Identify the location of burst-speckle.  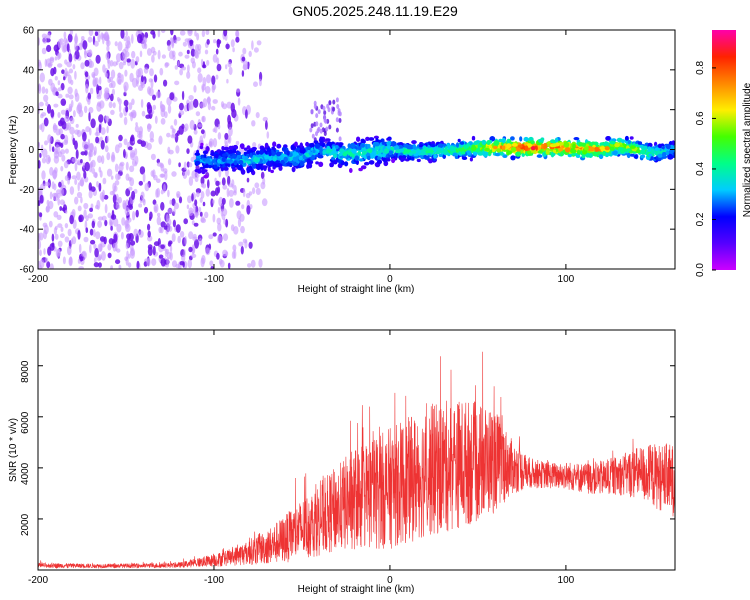
(318, 131).